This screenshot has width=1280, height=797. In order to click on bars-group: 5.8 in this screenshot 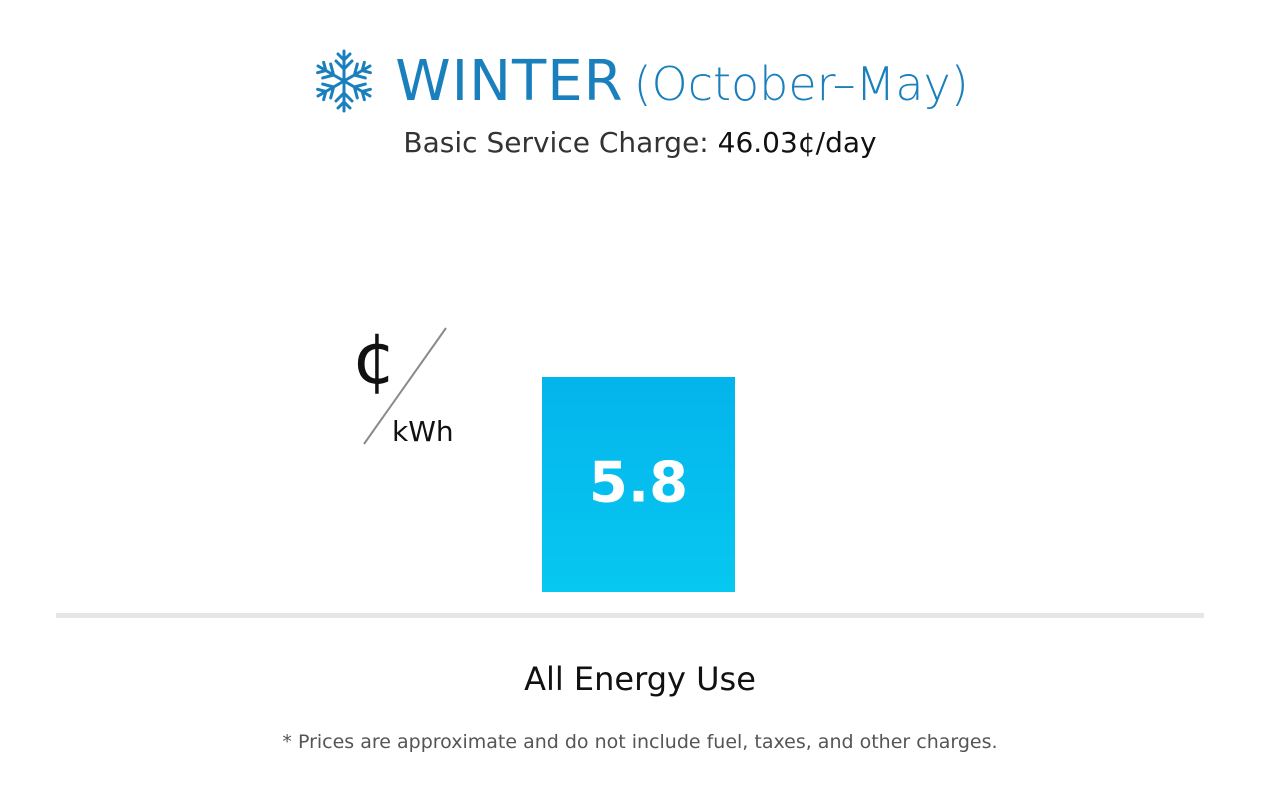, I will do `click(638, 484)`.